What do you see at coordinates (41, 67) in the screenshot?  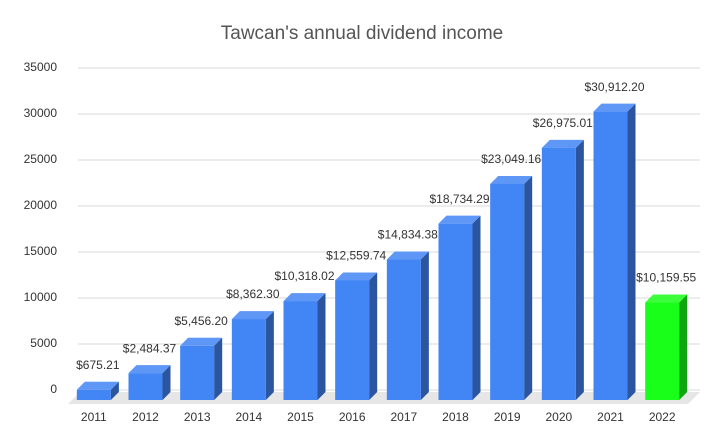 I see `y-tick-label: 35000` at bounding box center [41, 67].